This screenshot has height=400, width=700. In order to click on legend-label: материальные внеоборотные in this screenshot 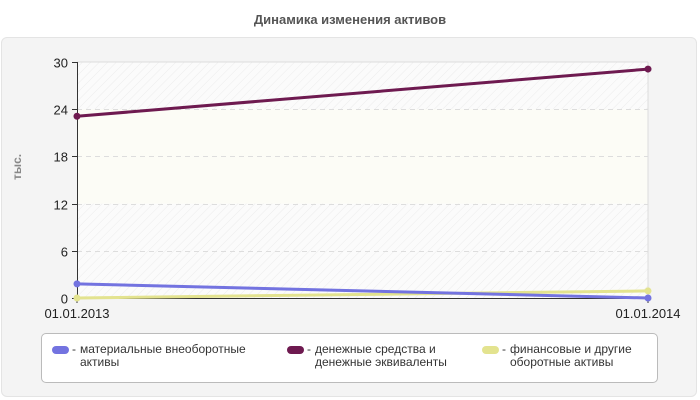, I will do `click(163, 349)`.